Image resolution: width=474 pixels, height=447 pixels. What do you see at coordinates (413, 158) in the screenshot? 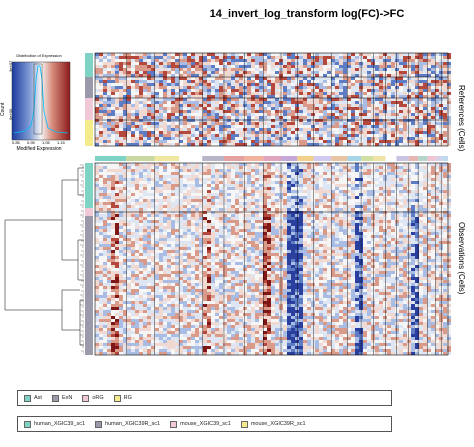
I see `chromosome-bar` at bounding box center [413, 158].